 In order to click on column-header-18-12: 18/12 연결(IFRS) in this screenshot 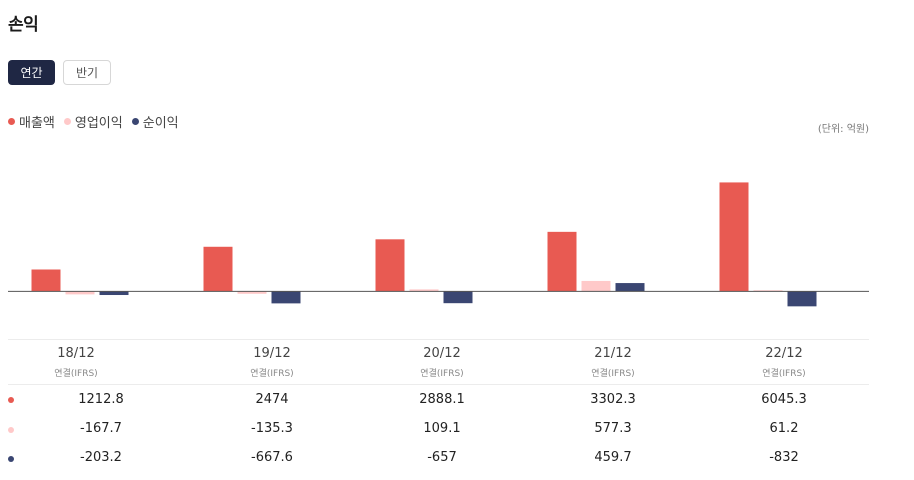, I will do `click(76, 362)`.